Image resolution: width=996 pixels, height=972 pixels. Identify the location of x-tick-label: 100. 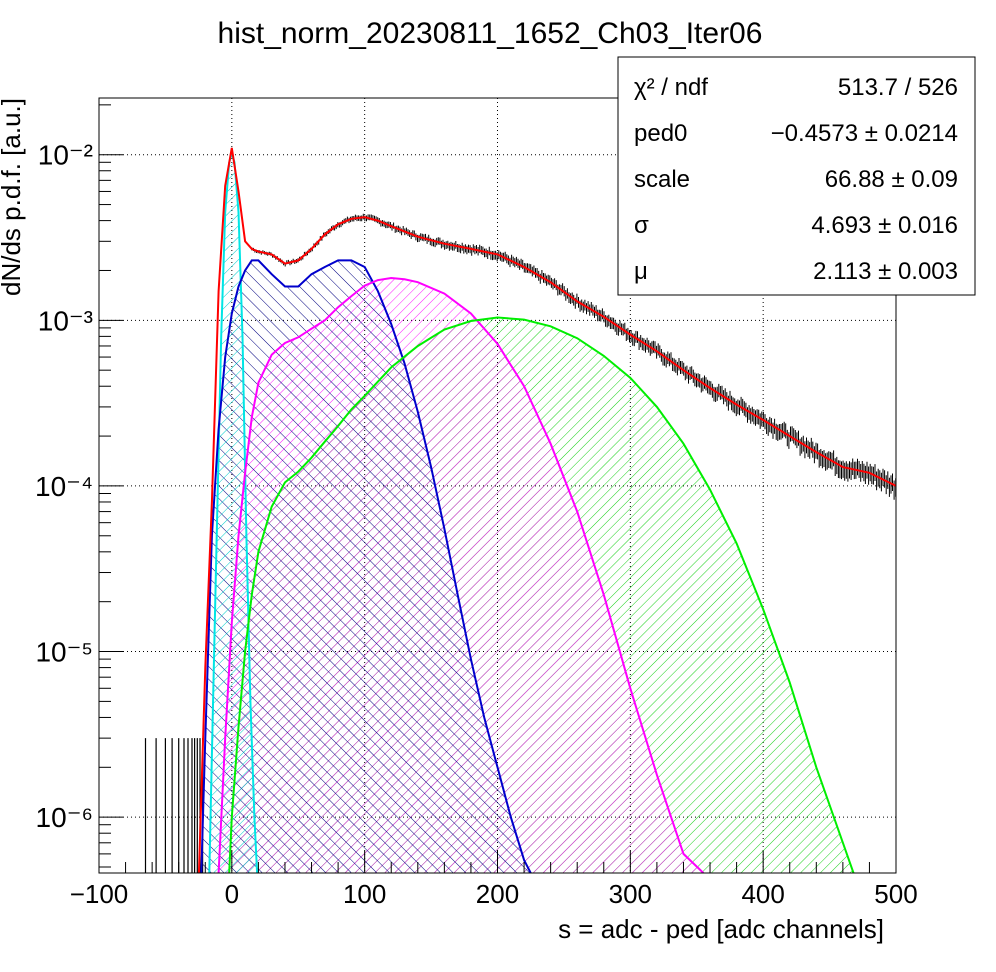
(364, 894).